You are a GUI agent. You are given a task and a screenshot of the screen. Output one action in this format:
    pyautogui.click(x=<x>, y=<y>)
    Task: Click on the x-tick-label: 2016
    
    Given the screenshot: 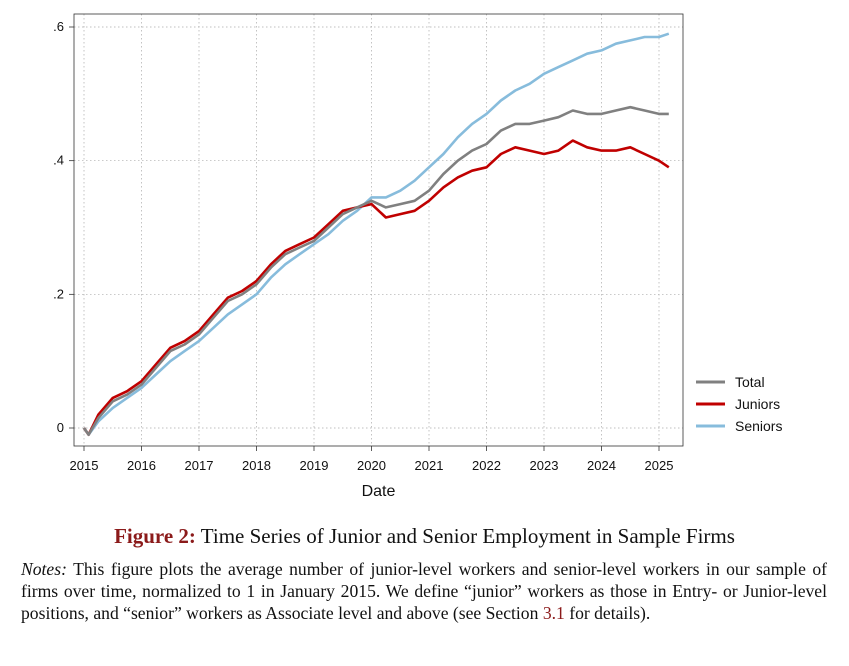 What is the action you would take?
    pyautogui.click(x=141, y=465)
    